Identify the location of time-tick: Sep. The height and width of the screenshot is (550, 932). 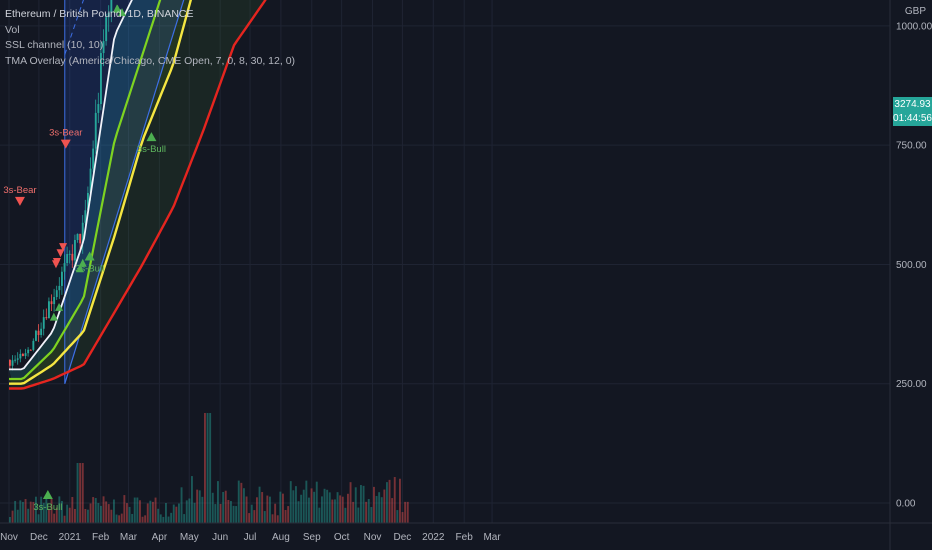
(312, 537).